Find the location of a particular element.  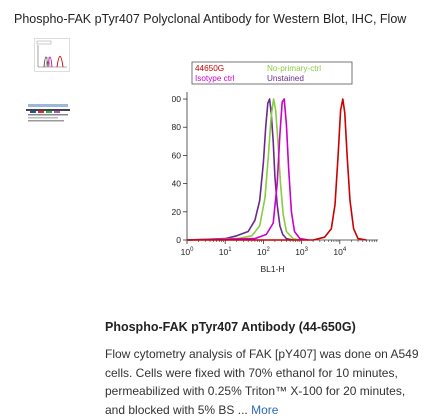

y-tick-label: 20 is located at coordinates (176, 212).